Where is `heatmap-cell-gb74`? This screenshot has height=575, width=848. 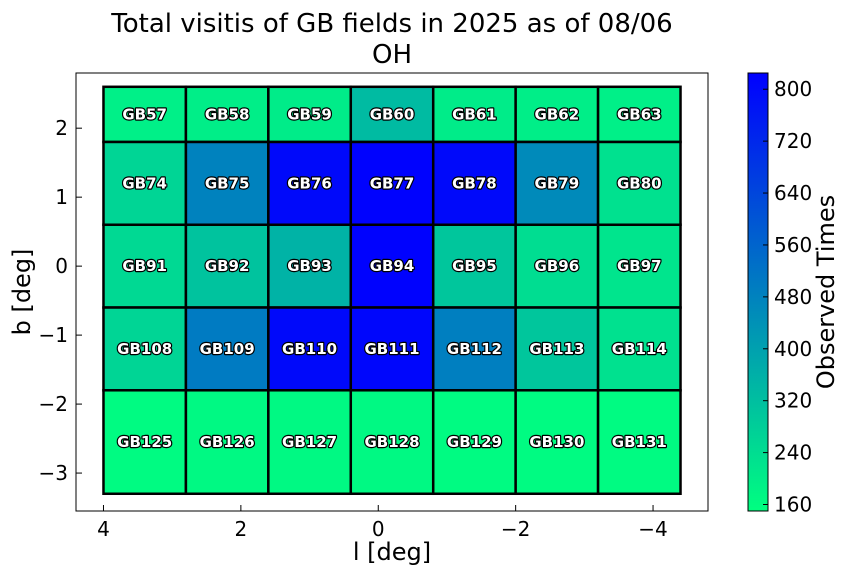 heatmap-cell-gb74 is located at coordinates (145, 183).